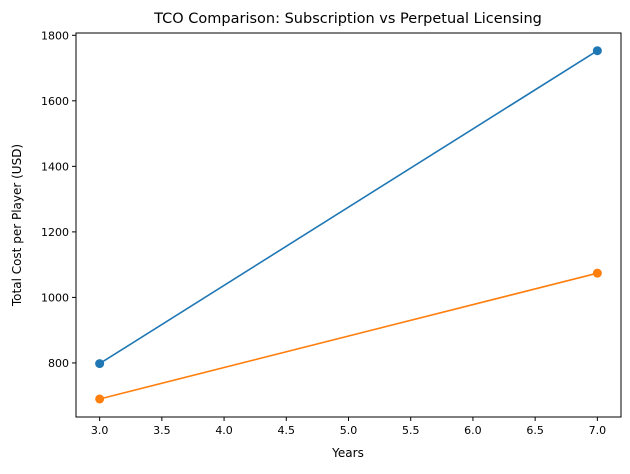 The height and width of the screenshot is (474, 630). I want to click on y-tick-label: 1200, so click(55, 232).